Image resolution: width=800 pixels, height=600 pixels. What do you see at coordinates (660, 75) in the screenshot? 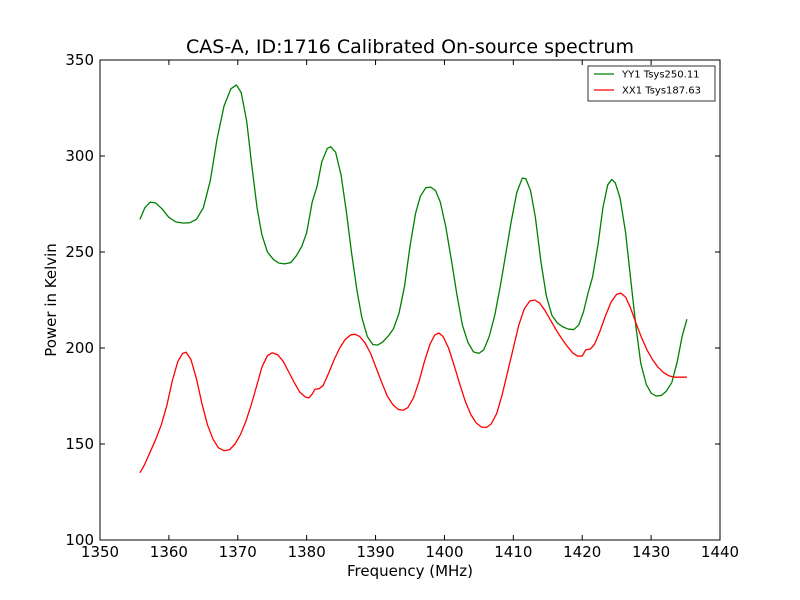
I see `legend-label-yy1: YY1 Tsys250.11` at bounding box center [660, 75].